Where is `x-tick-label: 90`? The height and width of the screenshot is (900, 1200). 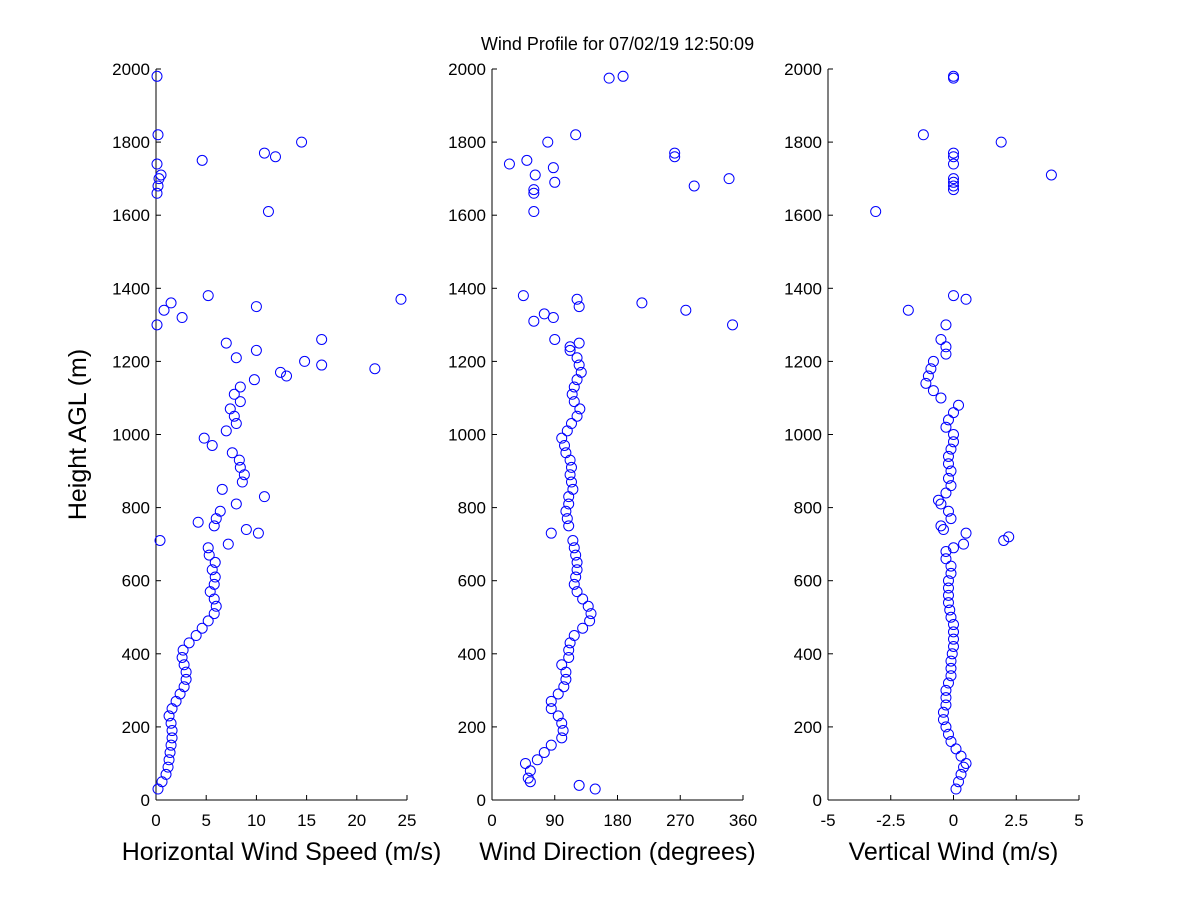 x-tick-label: 90 is located at coordinates (554, 820).